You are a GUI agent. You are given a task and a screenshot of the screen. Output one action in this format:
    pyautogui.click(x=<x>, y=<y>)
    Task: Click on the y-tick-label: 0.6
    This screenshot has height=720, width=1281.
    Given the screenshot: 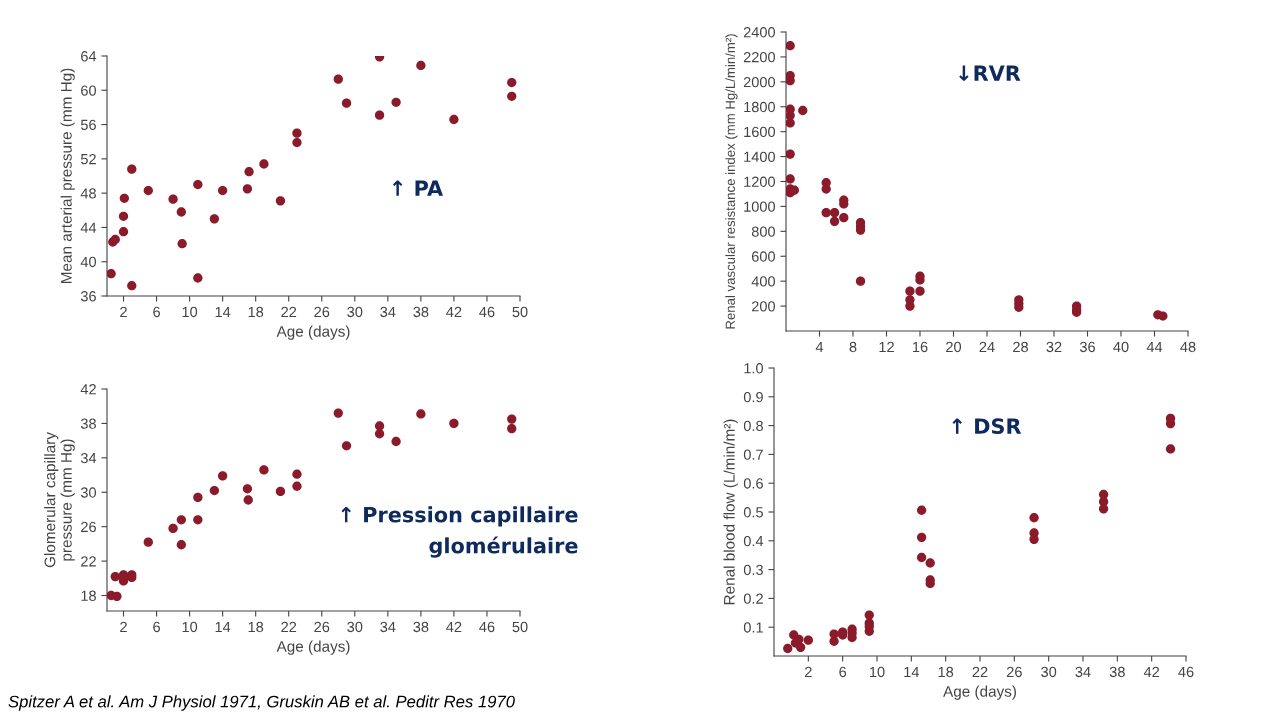 What is the action you would take?
    pyautogui.click(x=753, y=483)
    